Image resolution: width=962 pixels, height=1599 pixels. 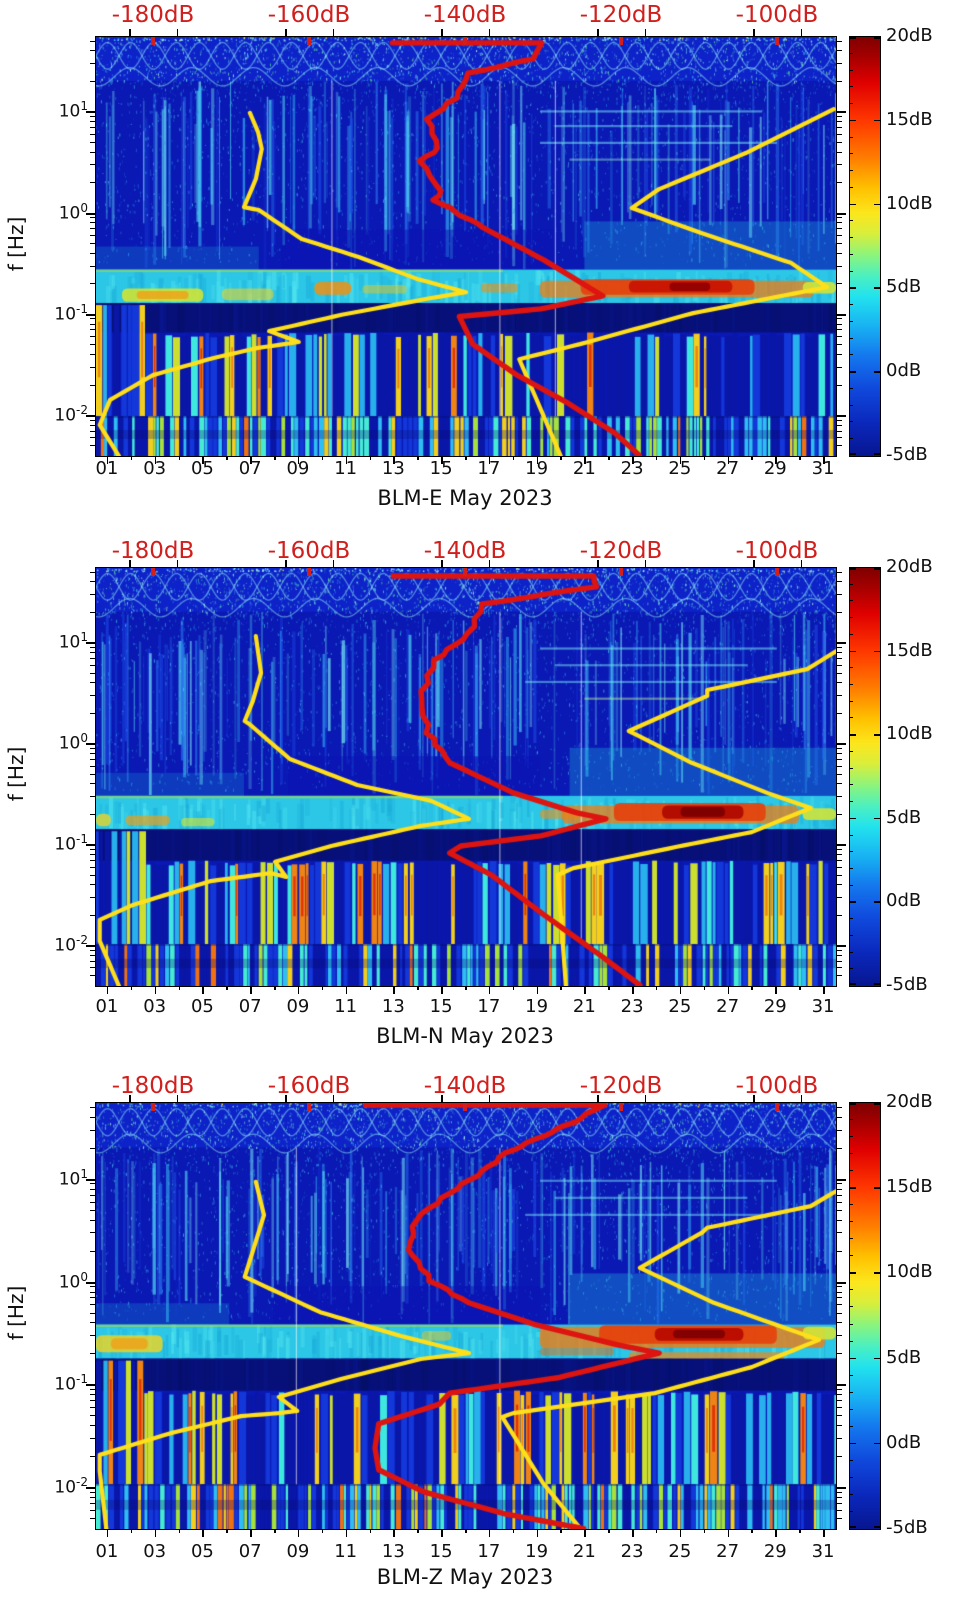 What do you see at coordinates (202, 1006) in the screenshot?
I see `x-tick-label: 05` at bounding box center [202, 1006].